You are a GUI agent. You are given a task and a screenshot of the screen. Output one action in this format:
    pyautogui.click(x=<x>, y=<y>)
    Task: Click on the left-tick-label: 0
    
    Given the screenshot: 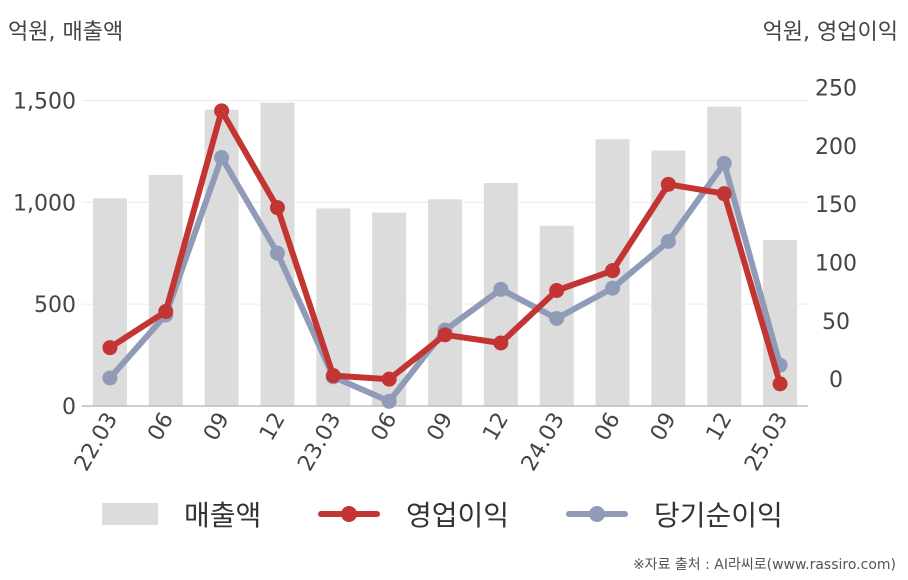 What is the action you would take?
    pyautogui.click(x=69, y=407)
    